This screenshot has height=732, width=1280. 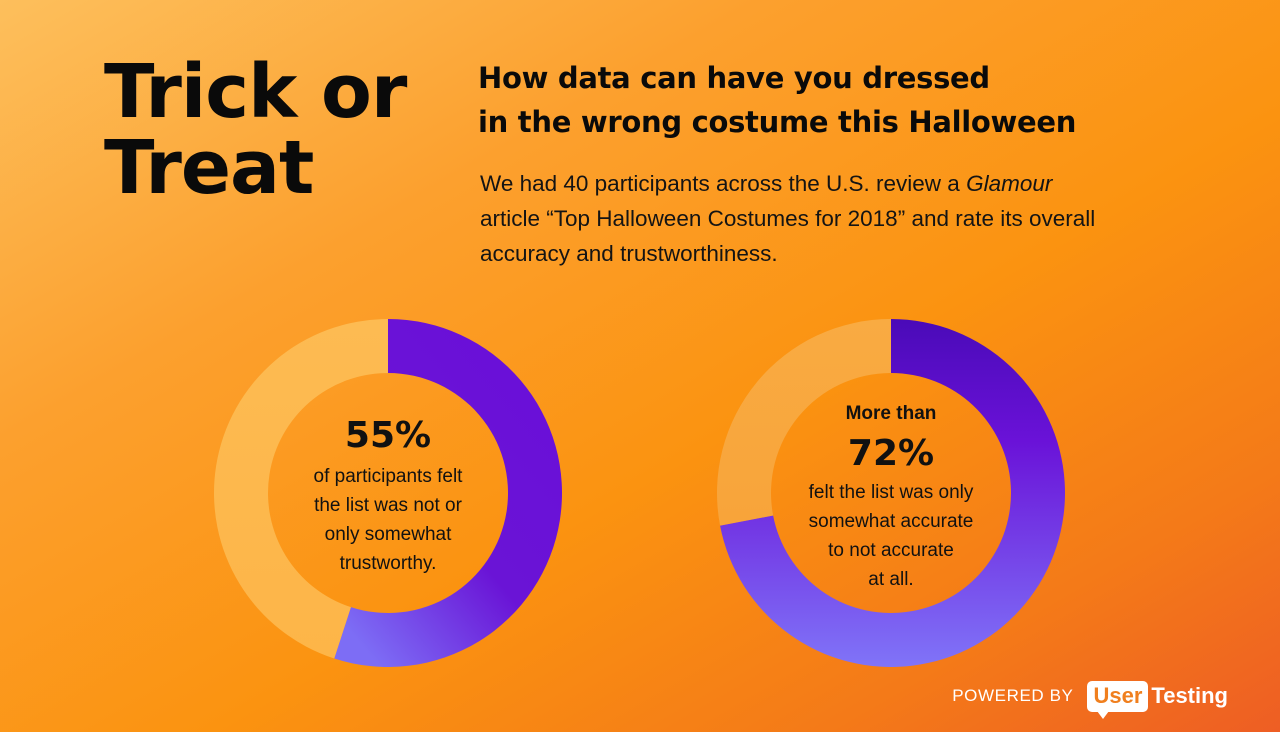 I want to click on usertesting-logo: User Testing, so click(x=1157, y=699).